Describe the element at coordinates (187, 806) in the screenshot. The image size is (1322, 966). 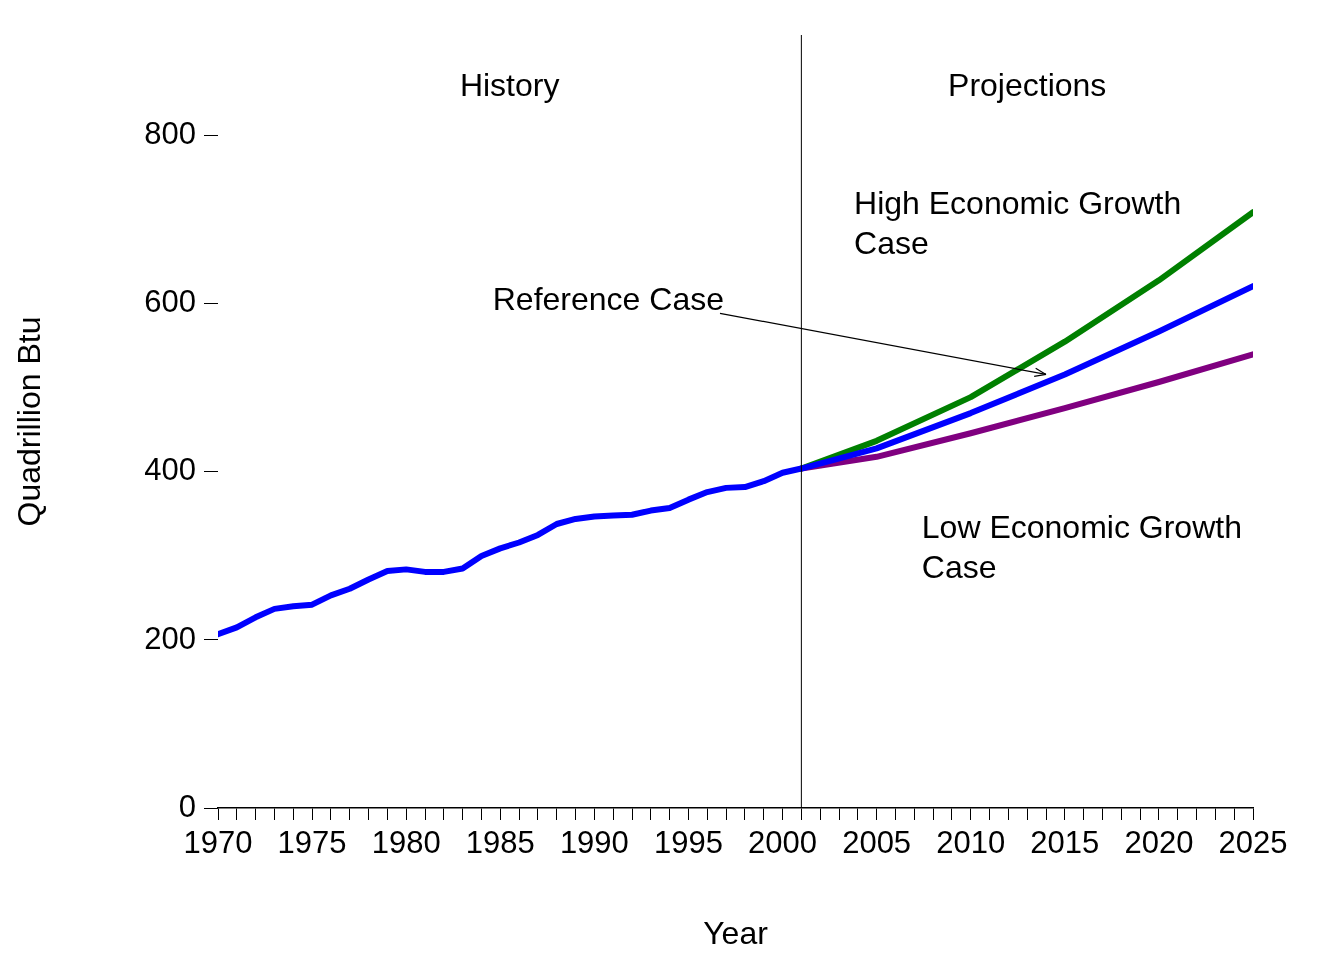
I see `y-tick-label: 0` at that location.